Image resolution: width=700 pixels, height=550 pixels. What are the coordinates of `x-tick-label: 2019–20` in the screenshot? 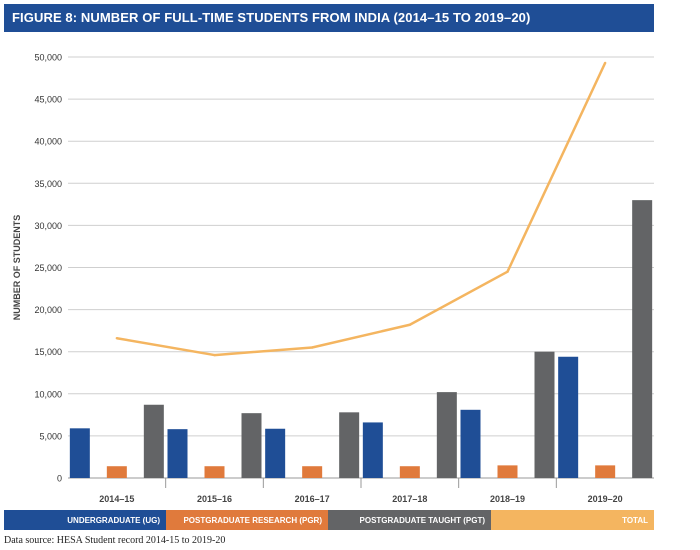 It's located at (605, 499).